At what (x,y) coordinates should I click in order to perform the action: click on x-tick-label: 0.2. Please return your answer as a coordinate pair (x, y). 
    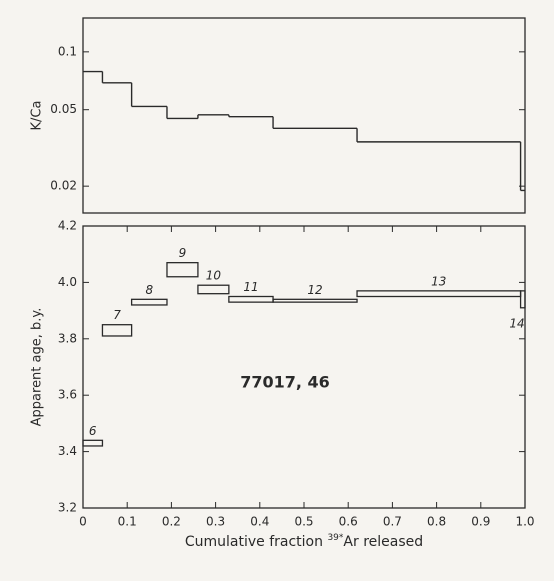
    Looking at the image, I should click on (171, 522).